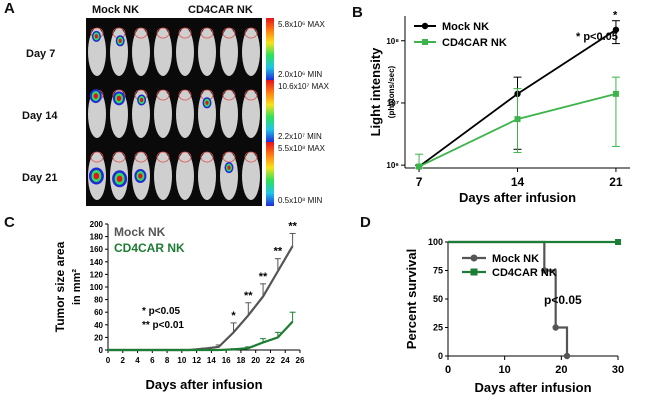  What do you see at coordinates (300, 360) in the screenshot?
I see `x-tick-label: 26` at bounding box center [300, 360].